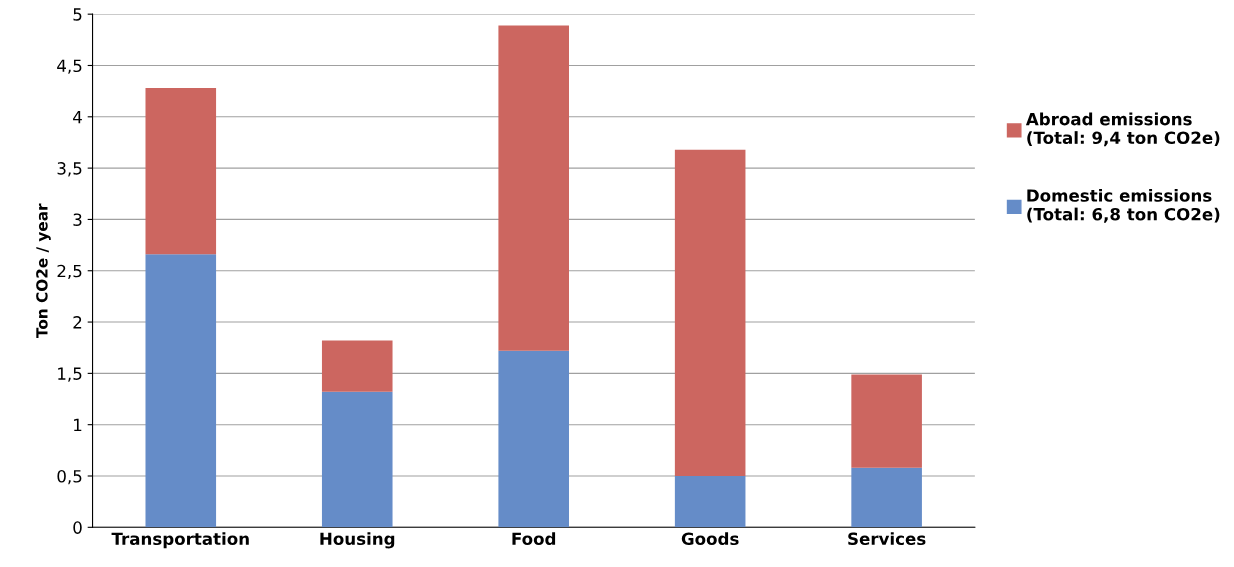  What do you see at coordinates (69, 272) in the screenshot?
I see `y-tick-label: 2,5` at bounding box center [69, 272].